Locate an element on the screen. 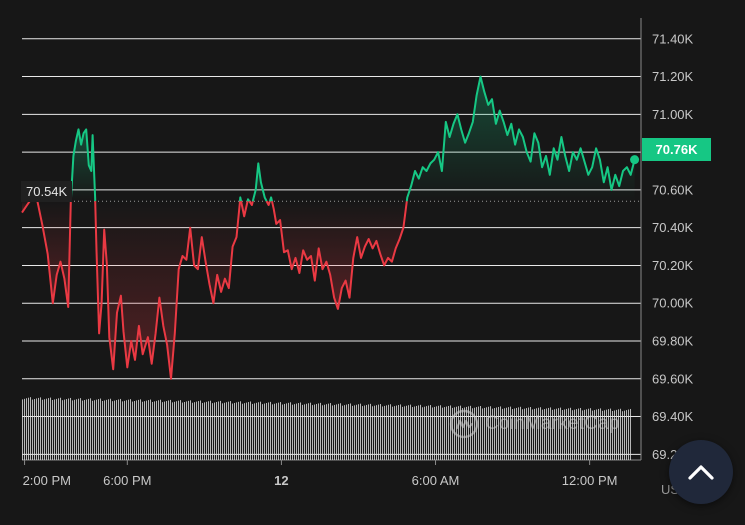 This screenshot has width=745, height=525. area-fill-up is located at coordinates (83, 165).